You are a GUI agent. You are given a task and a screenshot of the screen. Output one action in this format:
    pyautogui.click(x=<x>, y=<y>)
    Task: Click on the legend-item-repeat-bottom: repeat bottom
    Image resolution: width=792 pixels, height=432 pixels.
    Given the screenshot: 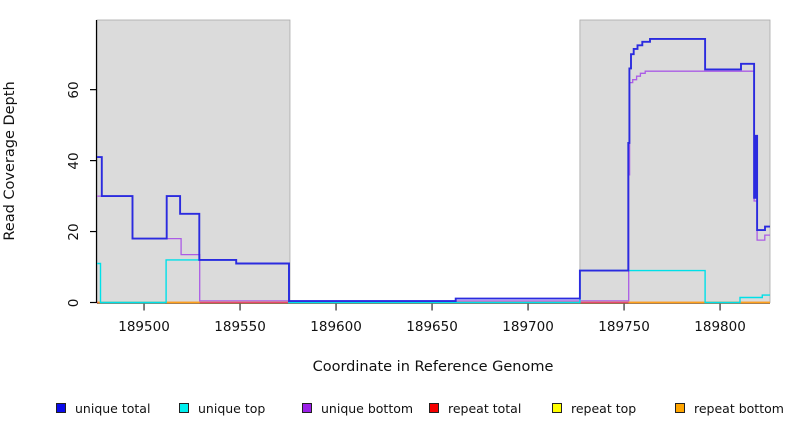 What is the action you would take?
    pyautogui.click(x=729, y=408)
    